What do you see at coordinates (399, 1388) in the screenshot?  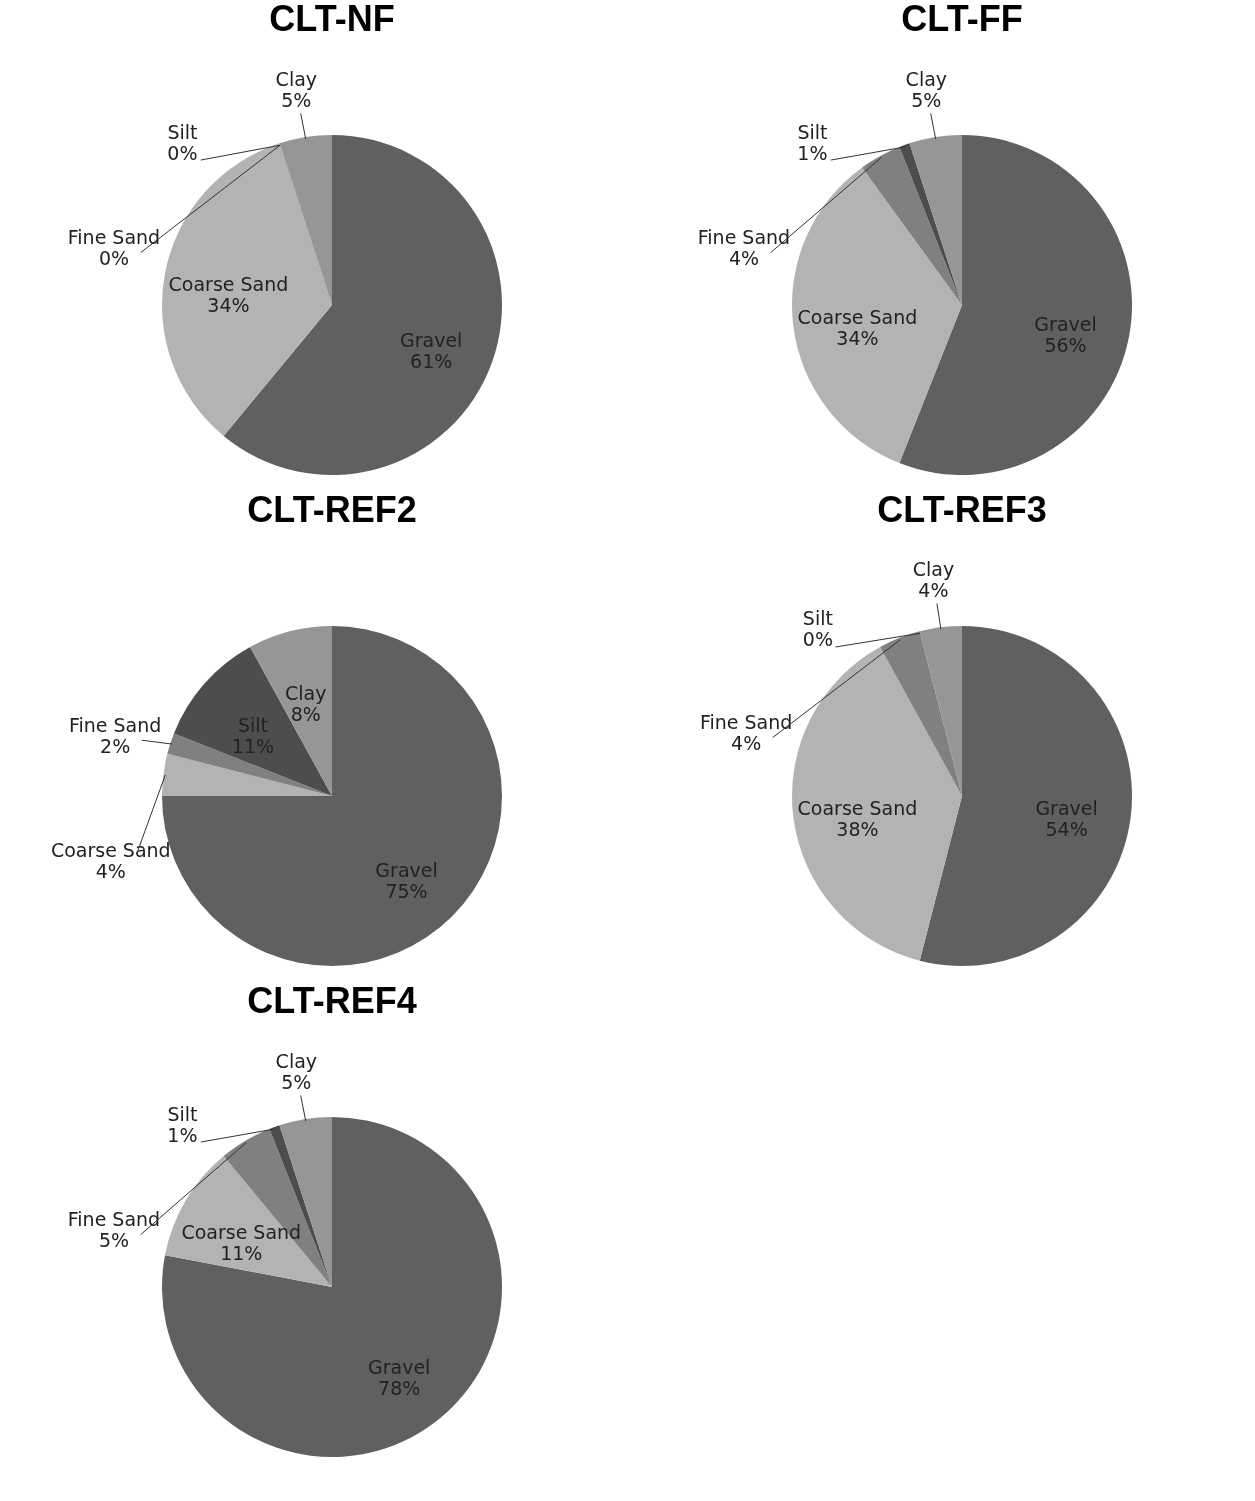 I see `data-label: 78%` at bounding box center [399, 1388].